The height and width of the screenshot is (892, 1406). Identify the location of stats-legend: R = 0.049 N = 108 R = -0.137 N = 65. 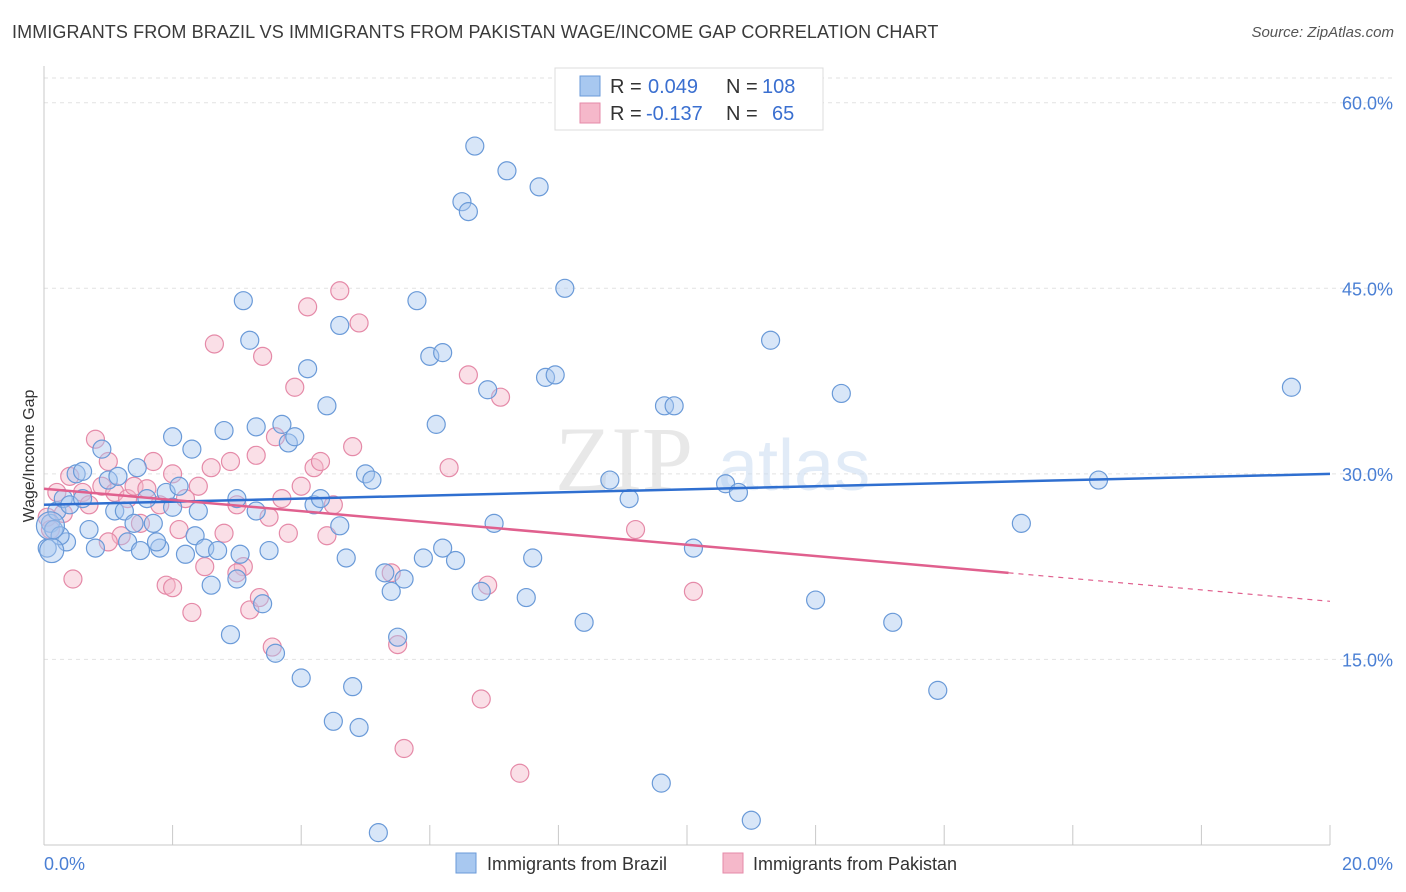
(689, 99).